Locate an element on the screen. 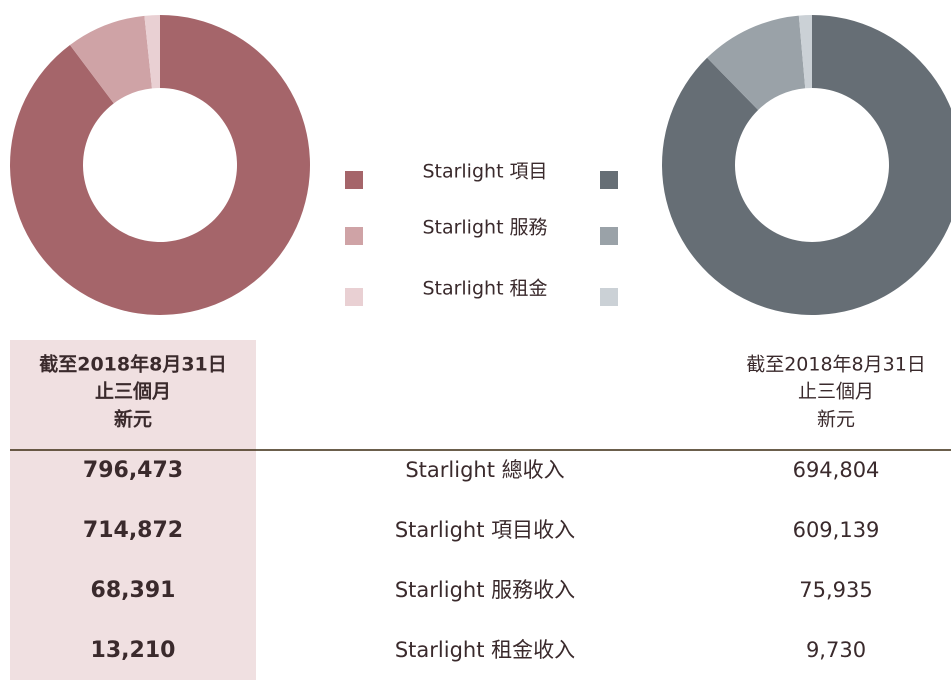  cell-value: 75,935 is located at coordinates (835, 590).